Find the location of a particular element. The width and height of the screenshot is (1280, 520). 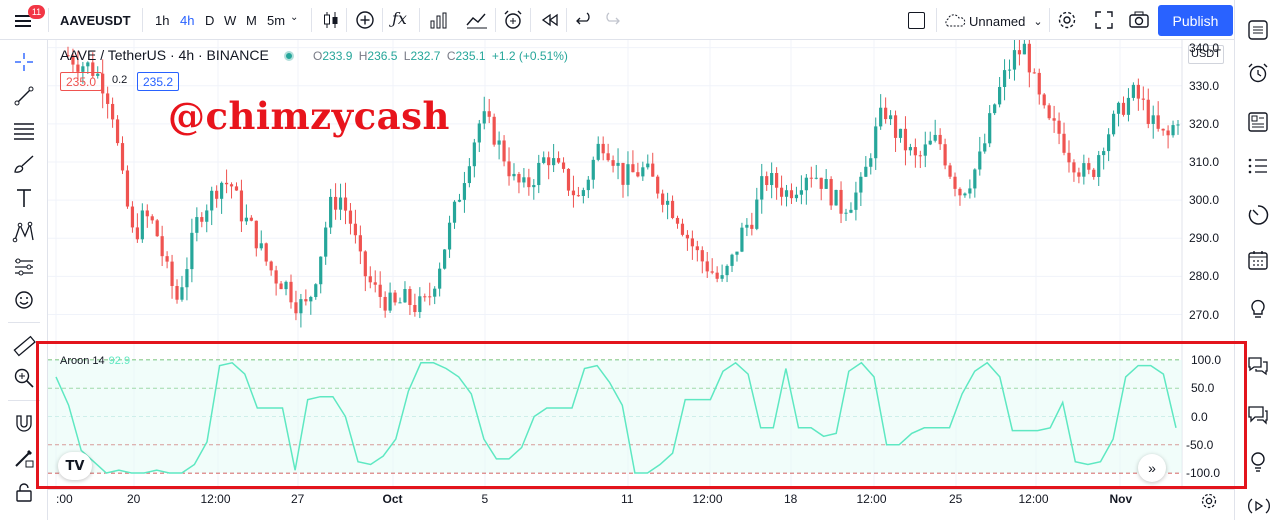

redo-button is located at coordinates (611, 20).